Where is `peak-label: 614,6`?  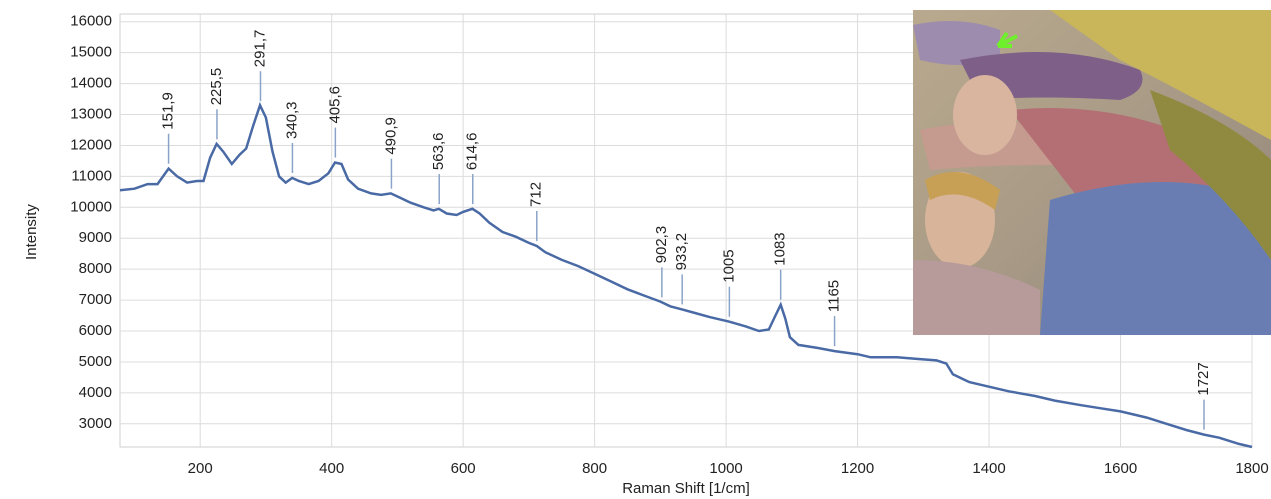
peak-label: 614,6 is located at coordinates (472, 152).